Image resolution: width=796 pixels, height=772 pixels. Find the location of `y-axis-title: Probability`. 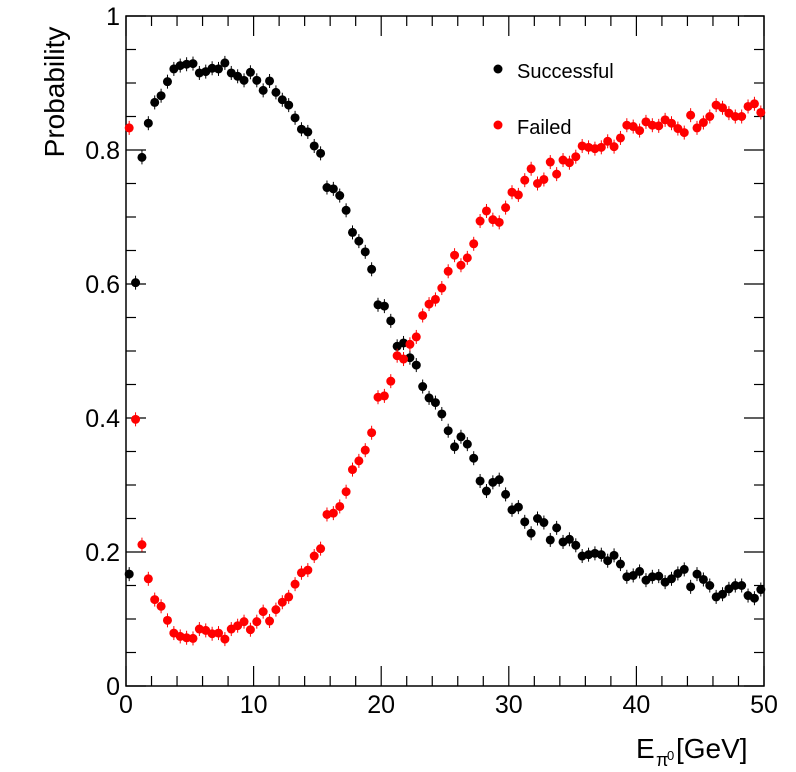

y-axis-title: Probability is located at coordinates (54, 92).